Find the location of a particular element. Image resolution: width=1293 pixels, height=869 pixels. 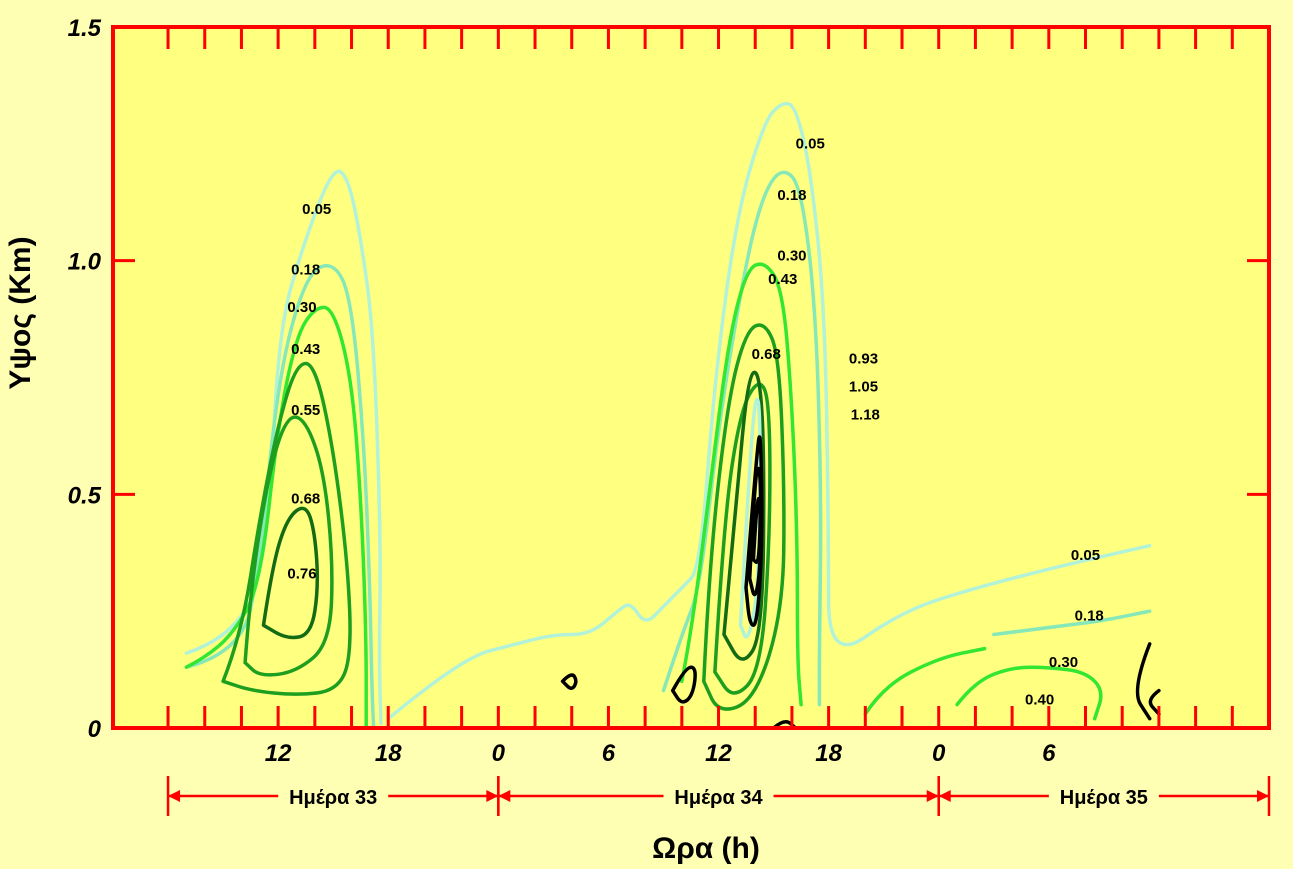

day-label: Ημέρα 33 is located at coordinates (333, 798).